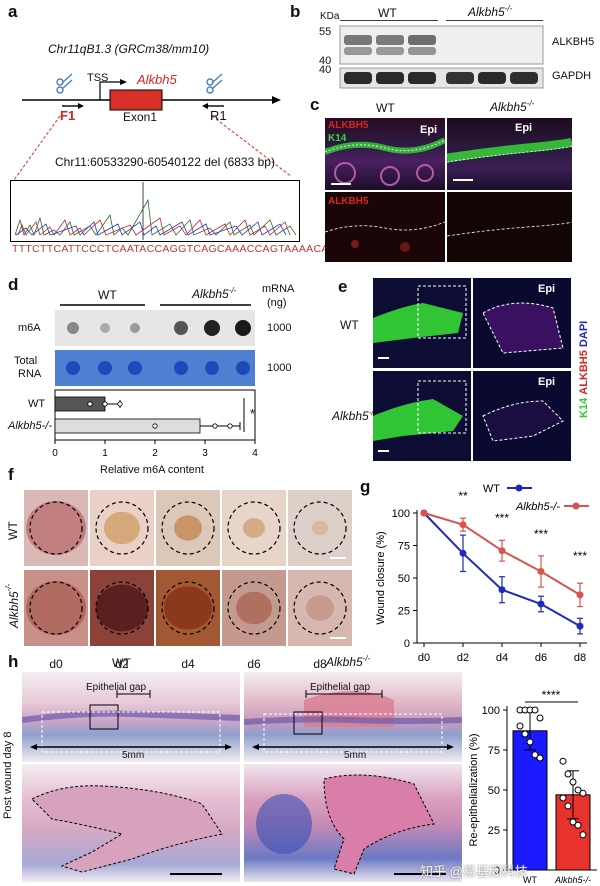 The image size is (600, 886). I want to click on m6a-bar-chart: 0 1 2 3 4, so click(155, 424).